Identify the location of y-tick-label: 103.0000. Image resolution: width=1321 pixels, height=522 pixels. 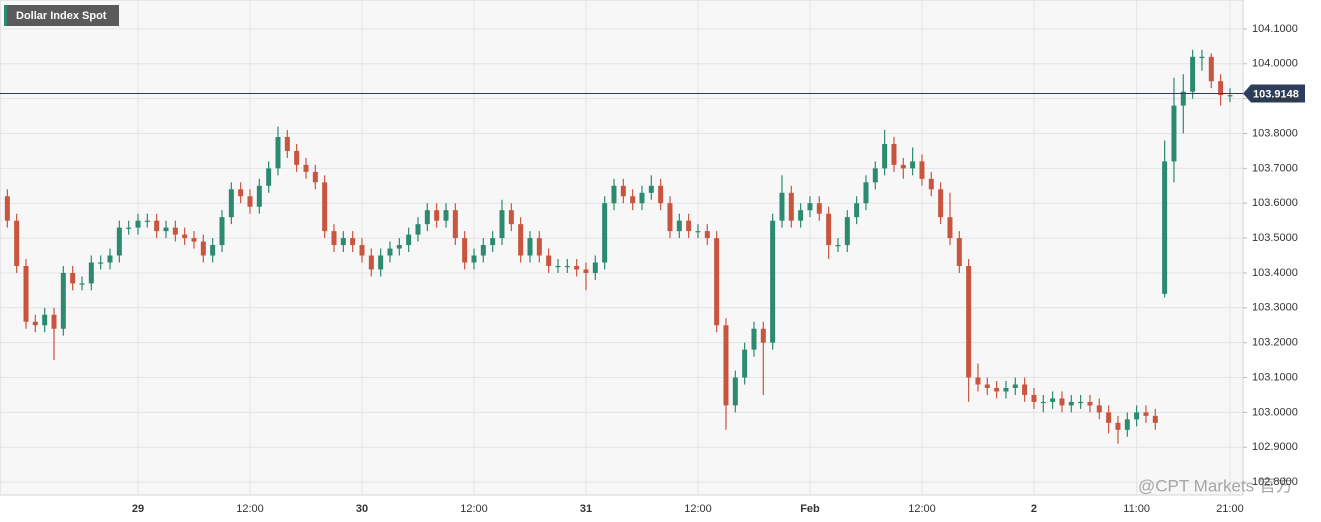
(1275, 412).